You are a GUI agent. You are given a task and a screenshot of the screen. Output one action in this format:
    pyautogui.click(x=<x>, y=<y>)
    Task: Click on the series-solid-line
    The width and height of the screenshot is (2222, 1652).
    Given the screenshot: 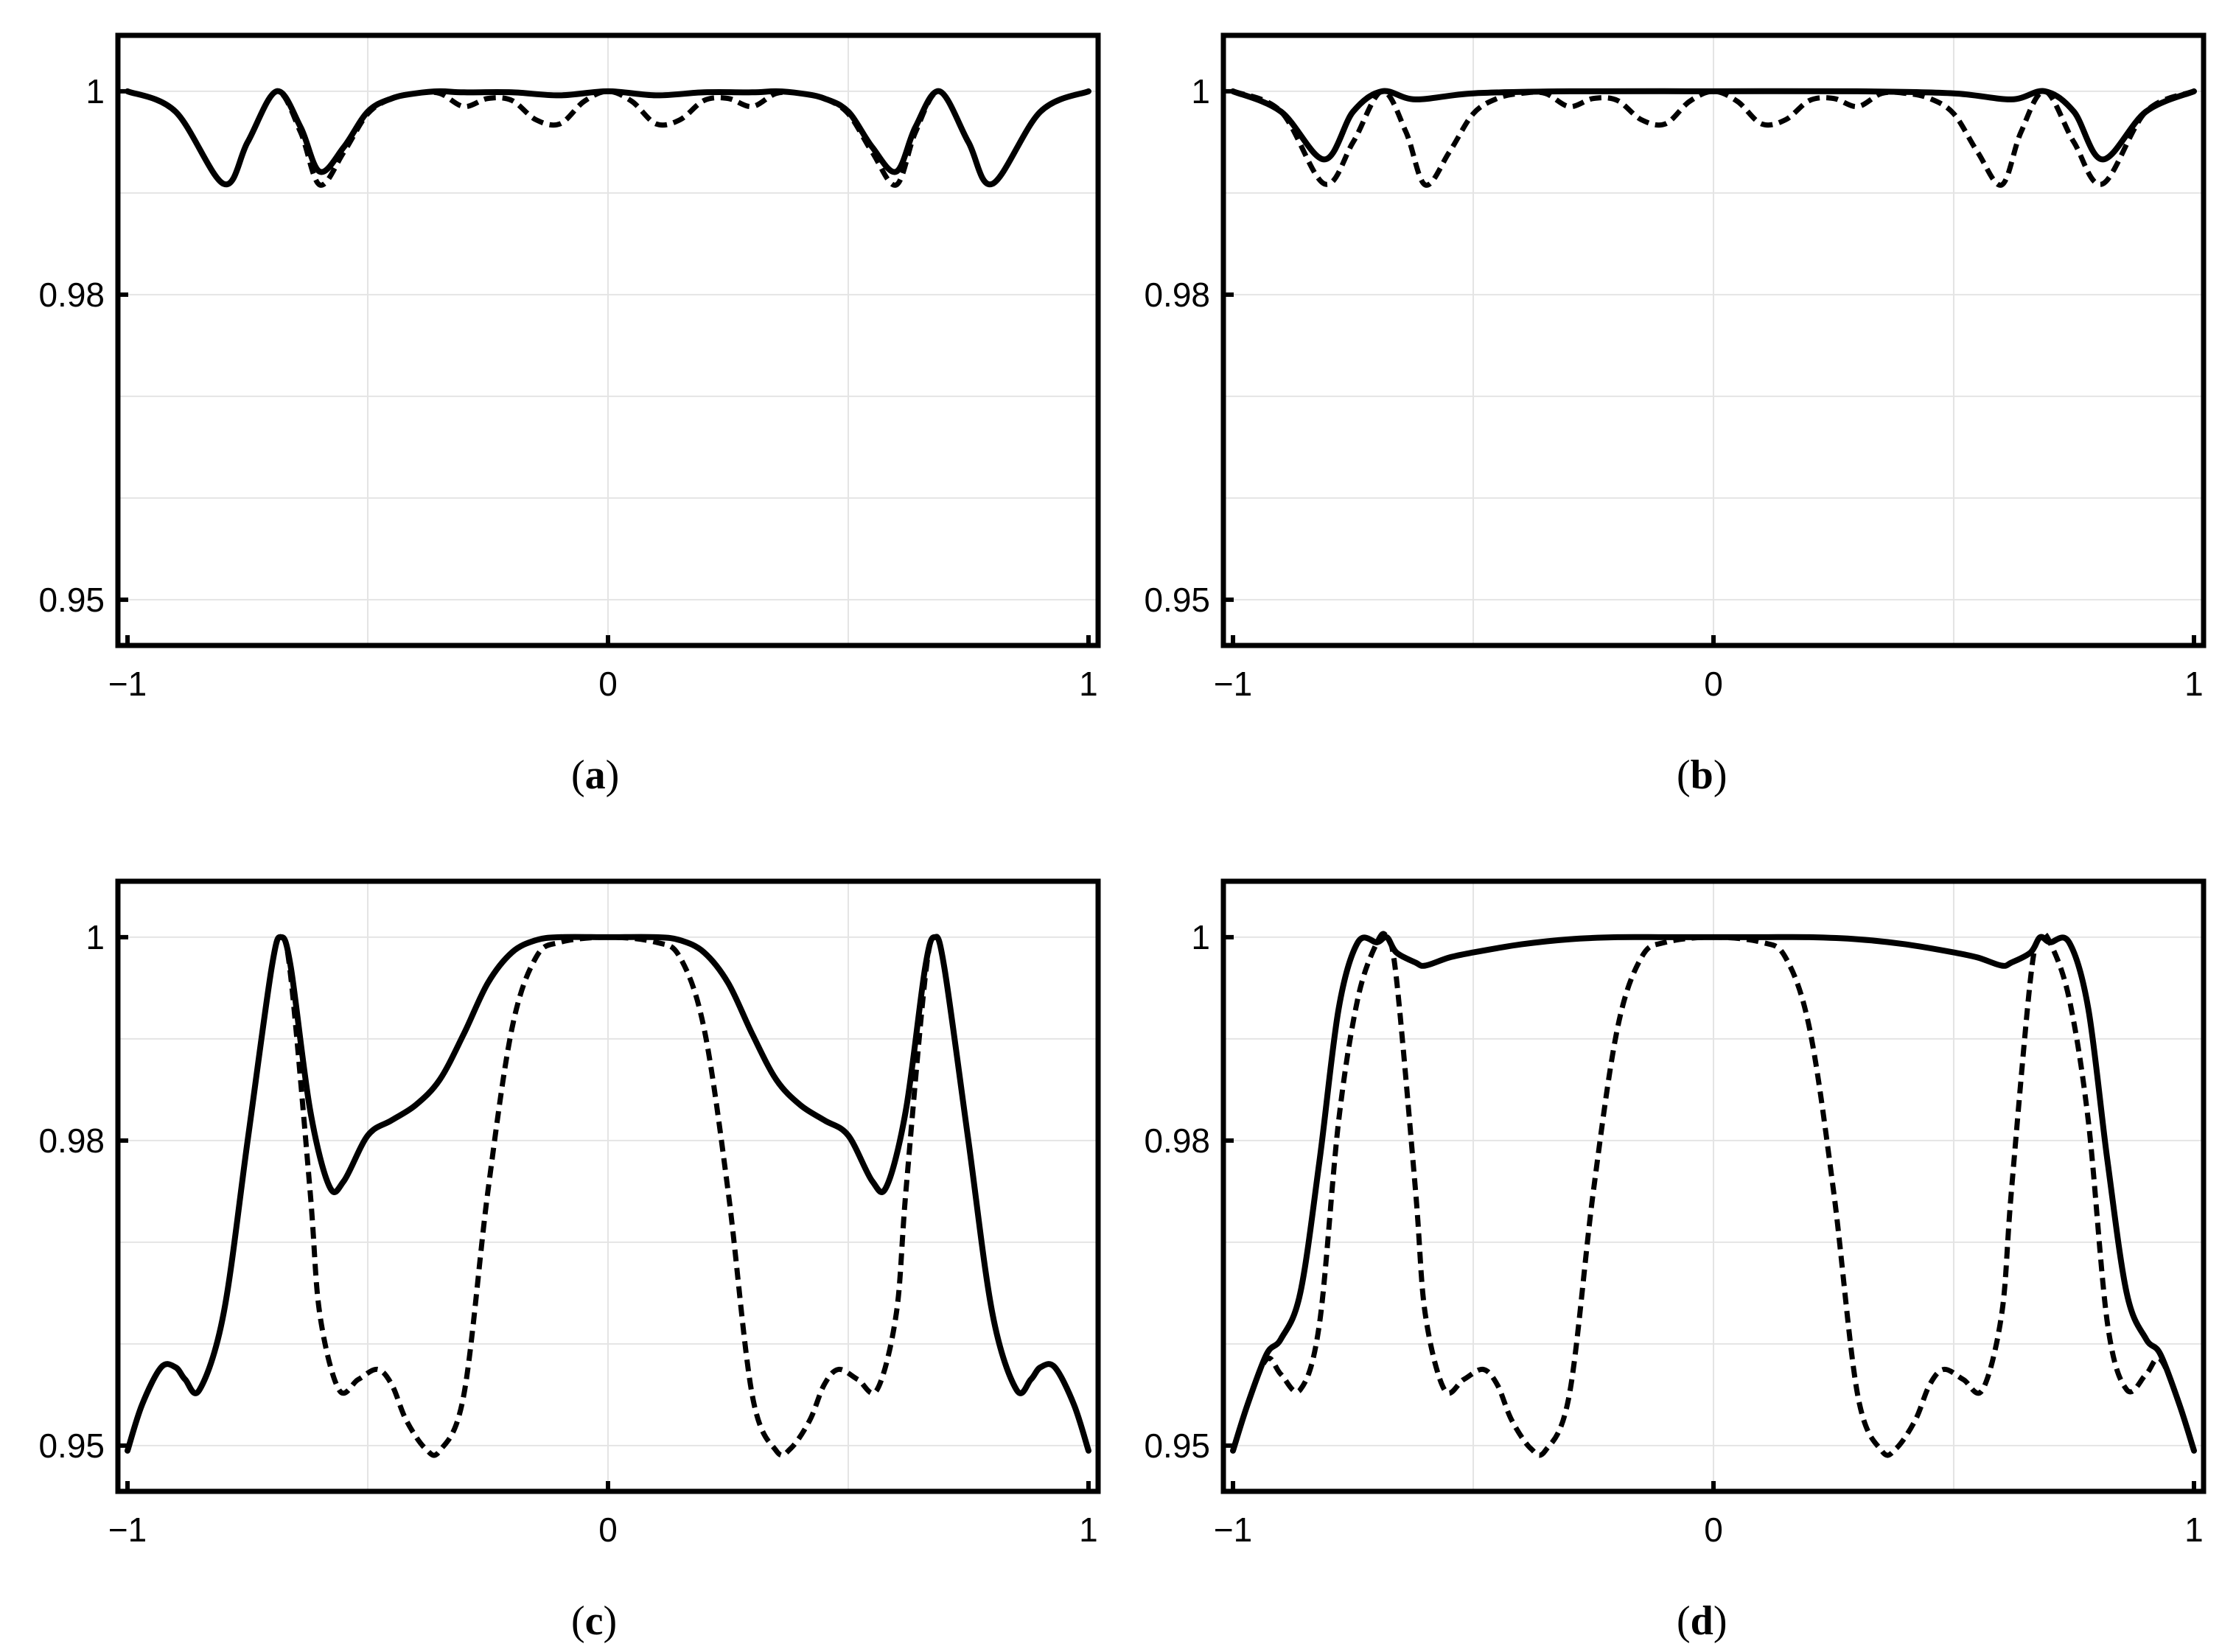 What is the action you would take?
    pyautogui.click(x=1714, y=125)
    